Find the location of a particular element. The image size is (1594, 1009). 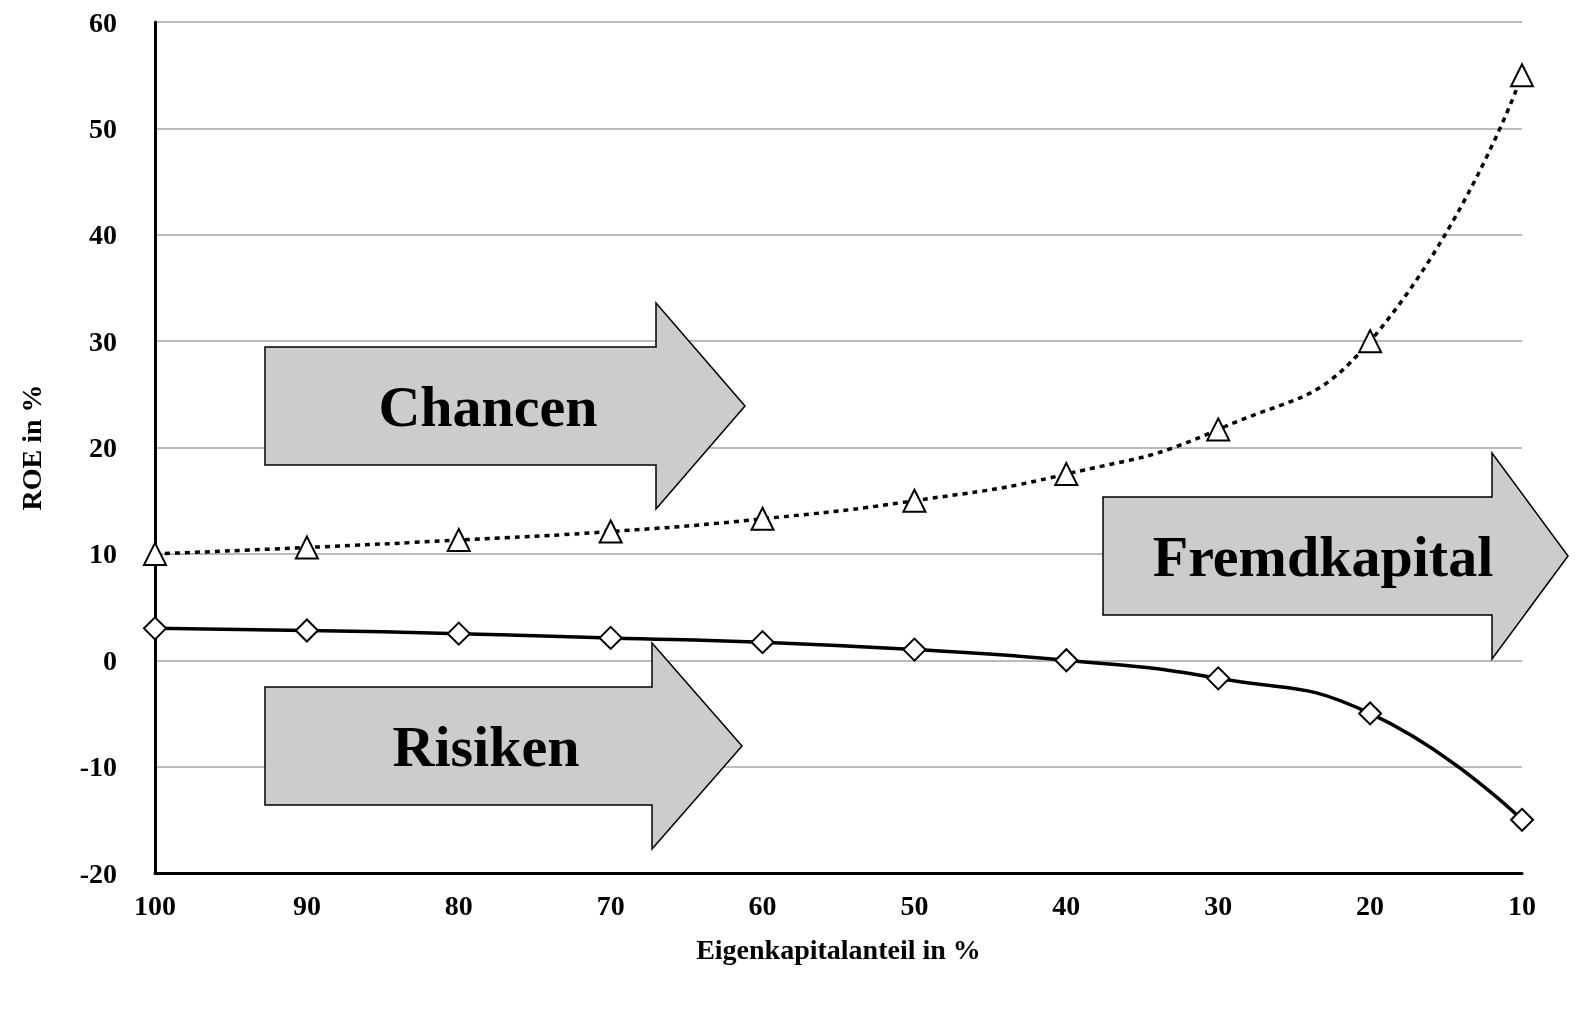

y-tick-label: 0 is located at coordinates (110, 660).